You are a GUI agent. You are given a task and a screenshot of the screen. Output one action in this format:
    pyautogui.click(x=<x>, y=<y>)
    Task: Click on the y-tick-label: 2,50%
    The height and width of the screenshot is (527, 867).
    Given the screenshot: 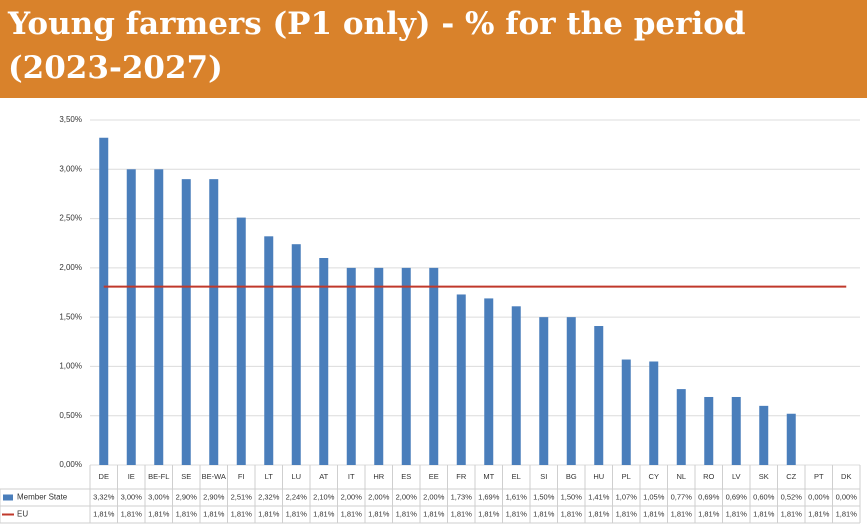 What is the action you would take?
    pyautogui.click(x=70, y=218)
    